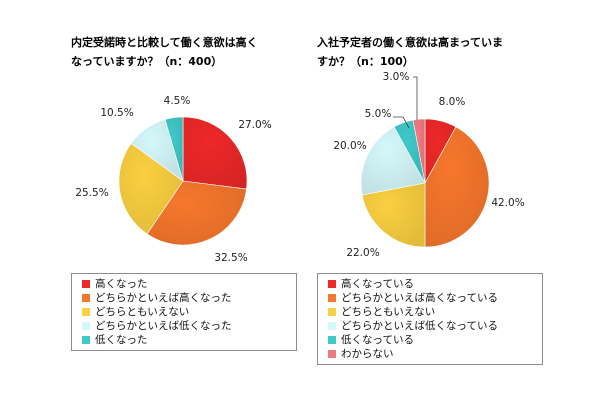  I want to click on slice-value-label-2: 22.0%, so click(362, 253).